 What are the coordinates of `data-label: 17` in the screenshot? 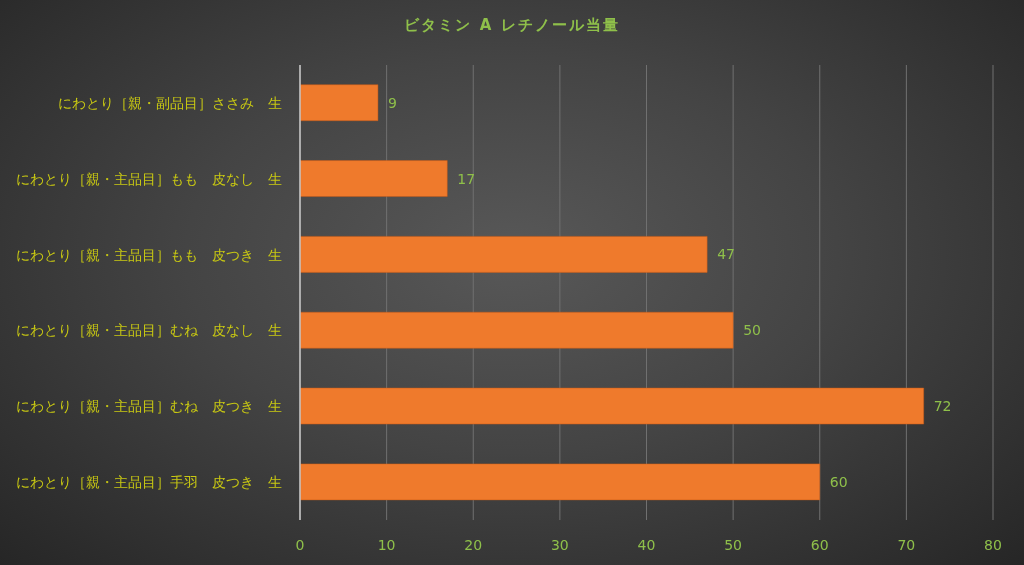 It's located at (466, 178).